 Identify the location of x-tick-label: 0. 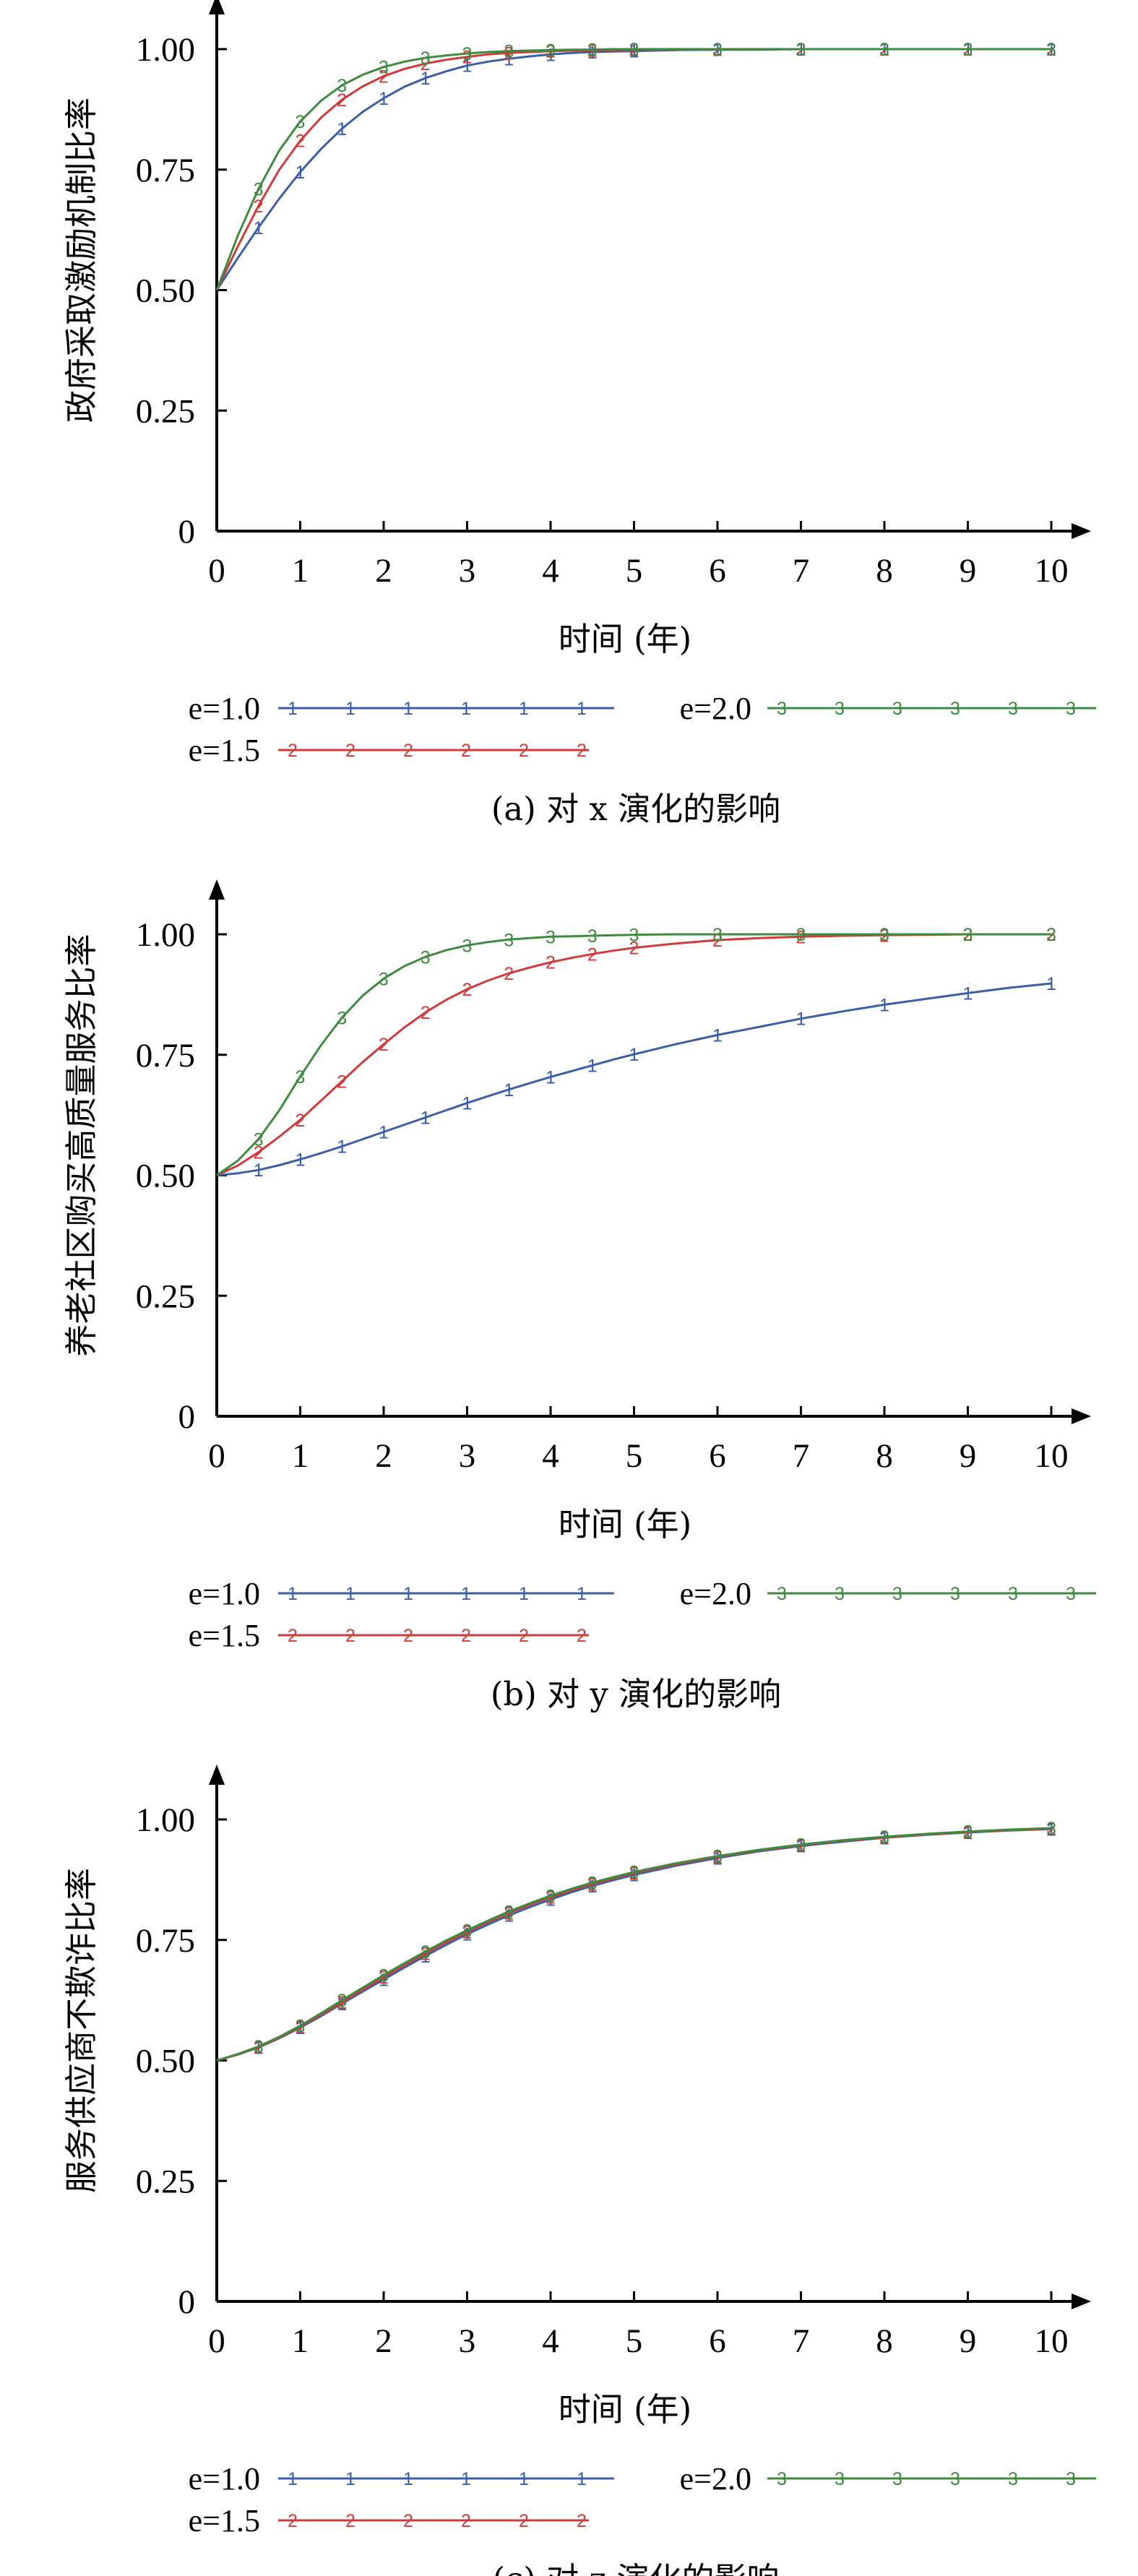
(216, 2341).